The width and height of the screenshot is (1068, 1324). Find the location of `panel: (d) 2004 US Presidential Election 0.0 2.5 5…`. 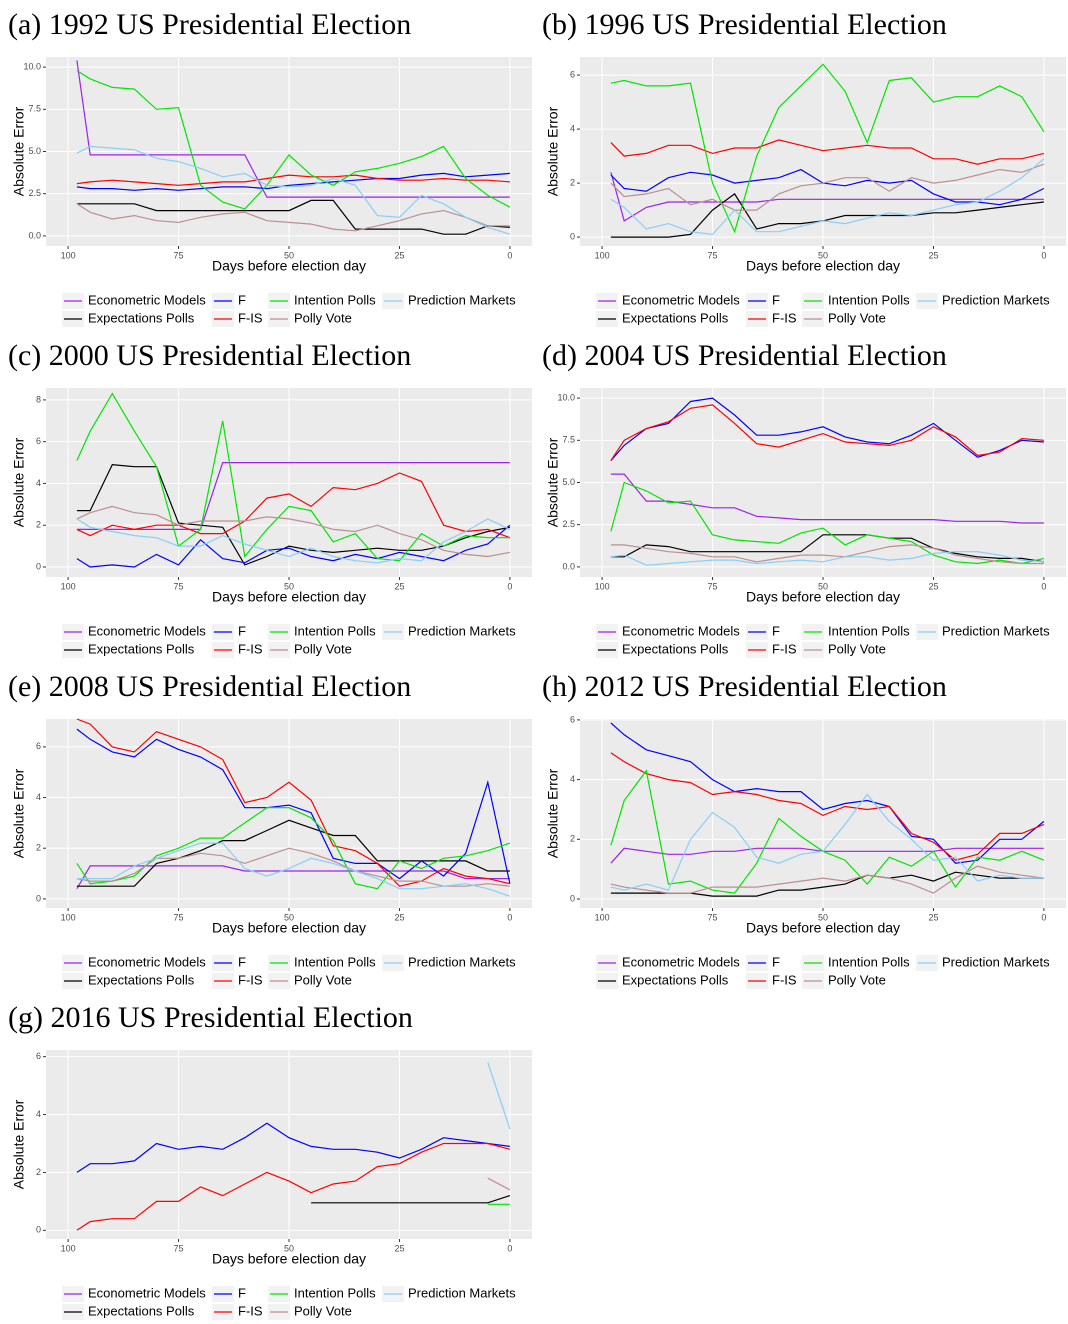

panel: (d) 2004 US Presidential Election 0.0 2.5 5… is located at coordinates (804, 498).